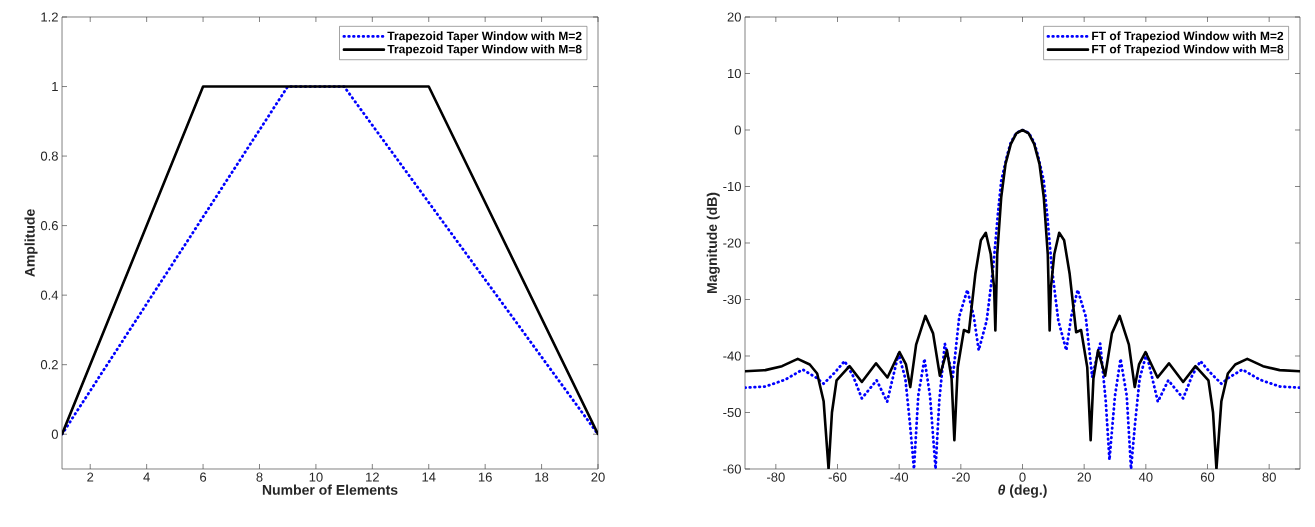 This screenshot has height=527, width=1315. What do you see at coordinates (542, 477) in the screenshot?
I see `x-tick-label: 18` at bounding box center [542, 477].